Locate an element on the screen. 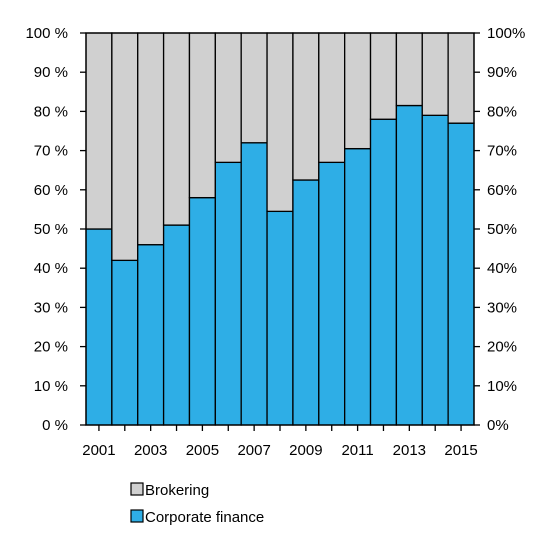 The width and height of the screenshot is (560, 560). bar-brokering-2004 is located at coordinates (176, 129).